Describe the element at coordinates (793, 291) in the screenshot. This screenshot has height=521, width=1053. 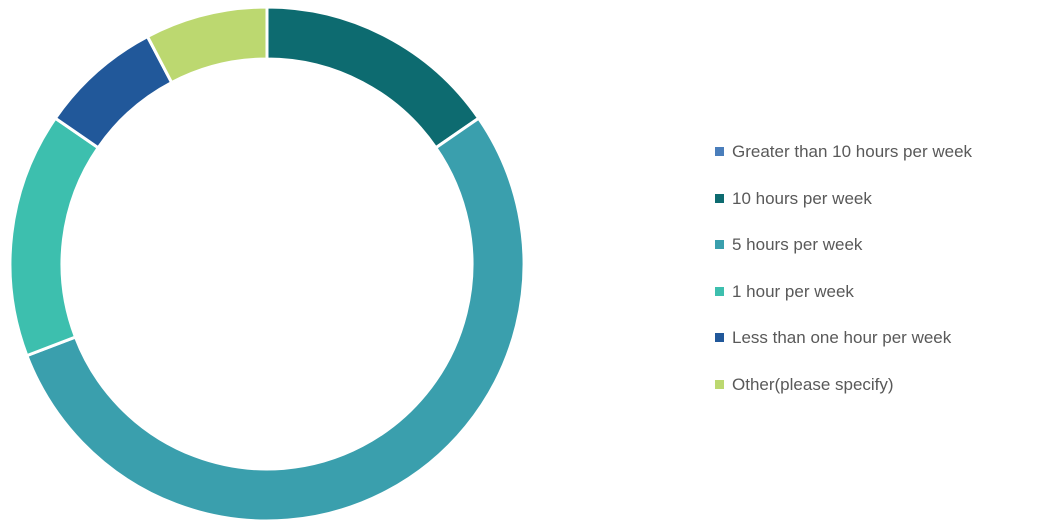
I see `legend-label: 1 hour per week` at that location.